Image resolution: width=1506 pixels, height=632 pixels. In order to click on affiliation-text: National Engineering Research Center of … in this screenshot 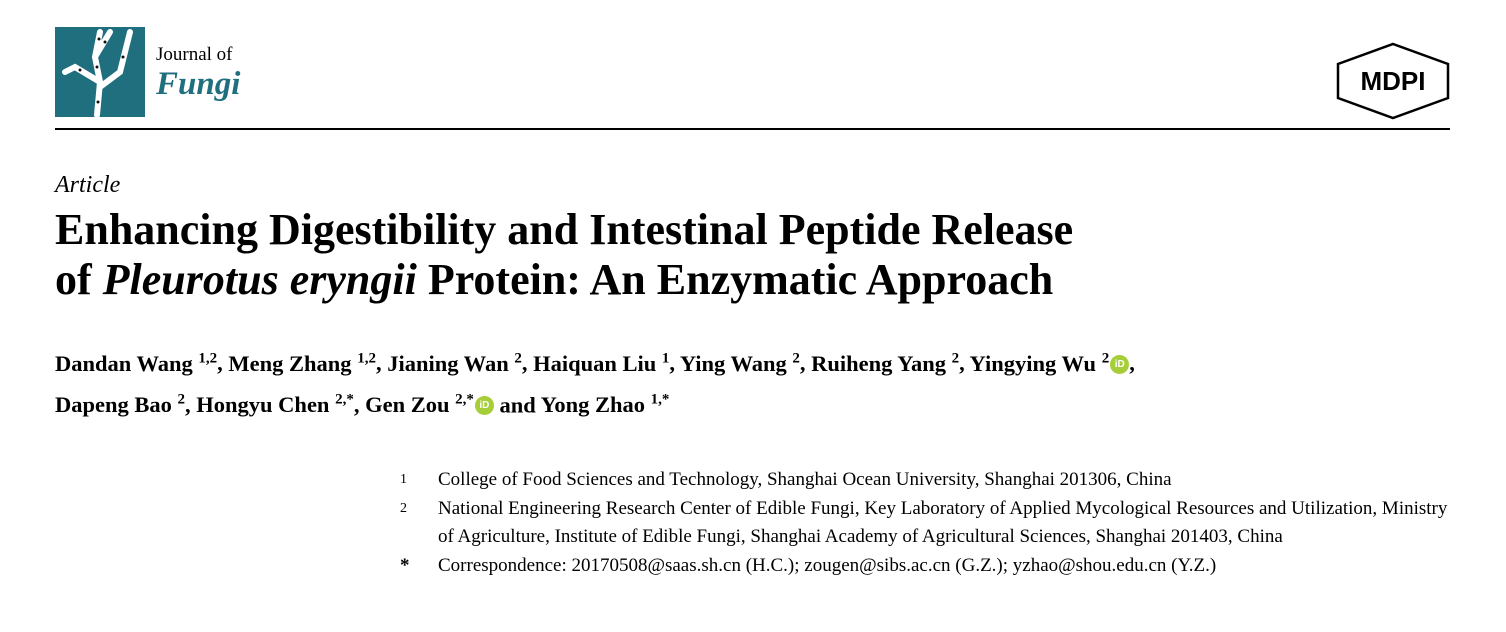, I will do `click(943, 522)`.